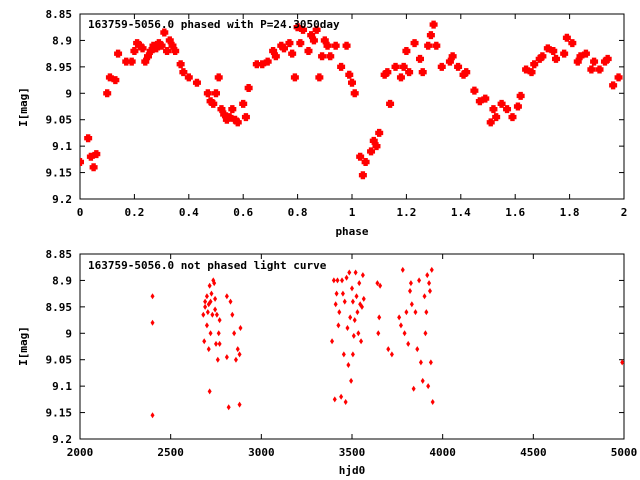 This screenshot has width=640, height=480. What do you see at coordinates (261, 452) in the screenshot?
I see `x-tick-label: 3000` at bounding box center [261, 452].